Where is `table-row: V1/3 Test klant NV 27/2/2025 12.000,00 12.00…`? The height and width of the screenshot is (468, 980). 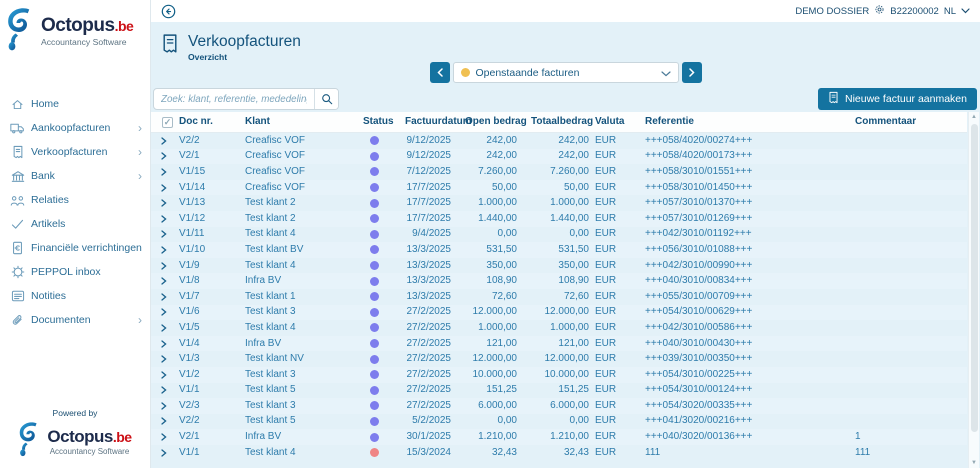 table-row: V1/3 Test klant NV 27/2/2025 12.000,00 12.00… is located at coordinates (559, 359).